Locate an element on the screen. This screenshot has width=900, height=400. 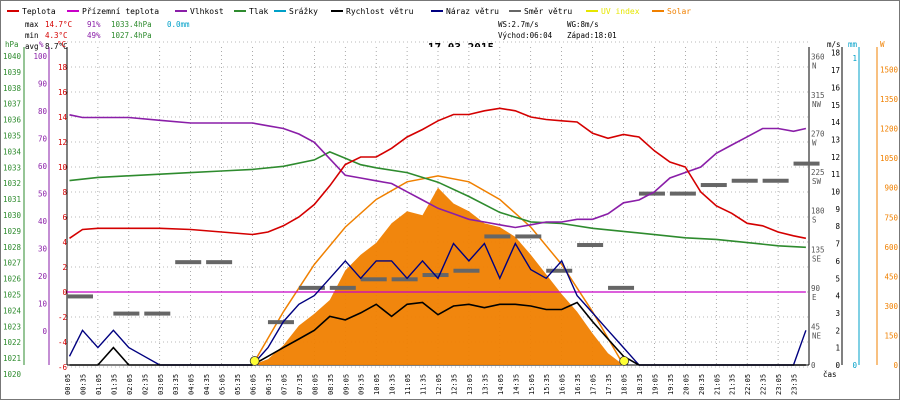
pressure-tick-label: 1025 is located at coordinates (12, 295).